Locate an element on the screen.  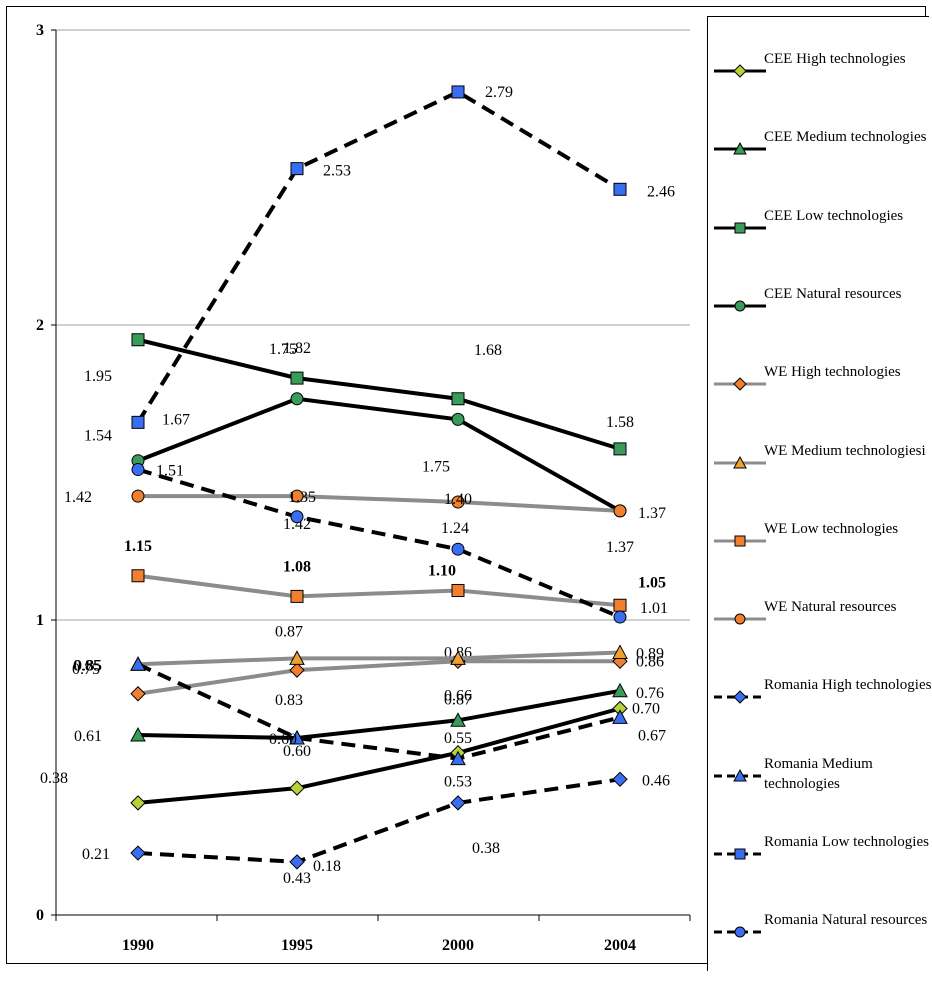
data-label: 0.53 is located at coordinates (458, 782).